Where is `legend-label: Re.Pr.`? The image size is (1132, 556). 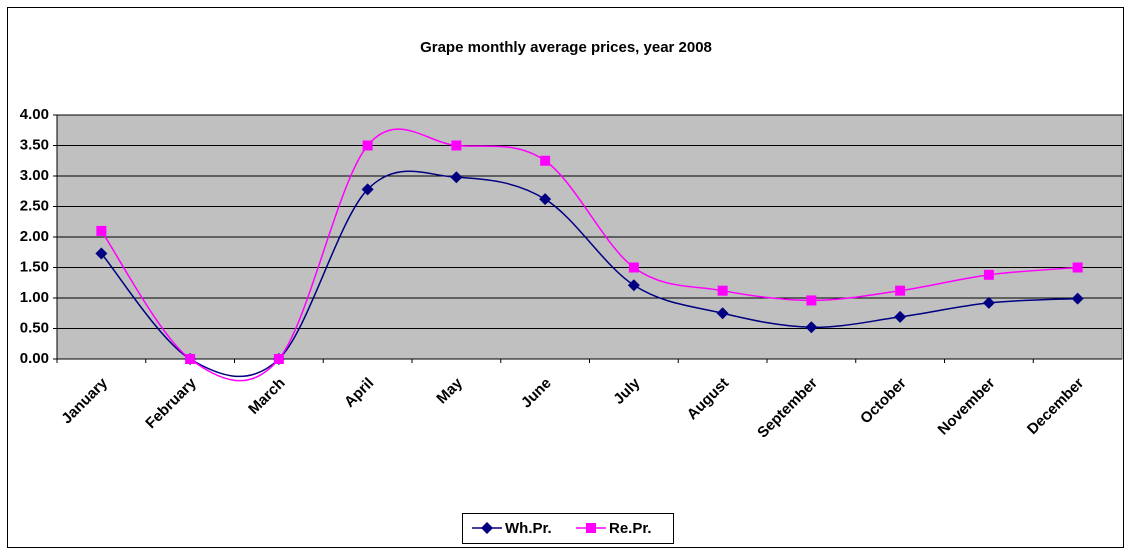
legend-label: Re.Pr. is located at coordinates (630, 528).